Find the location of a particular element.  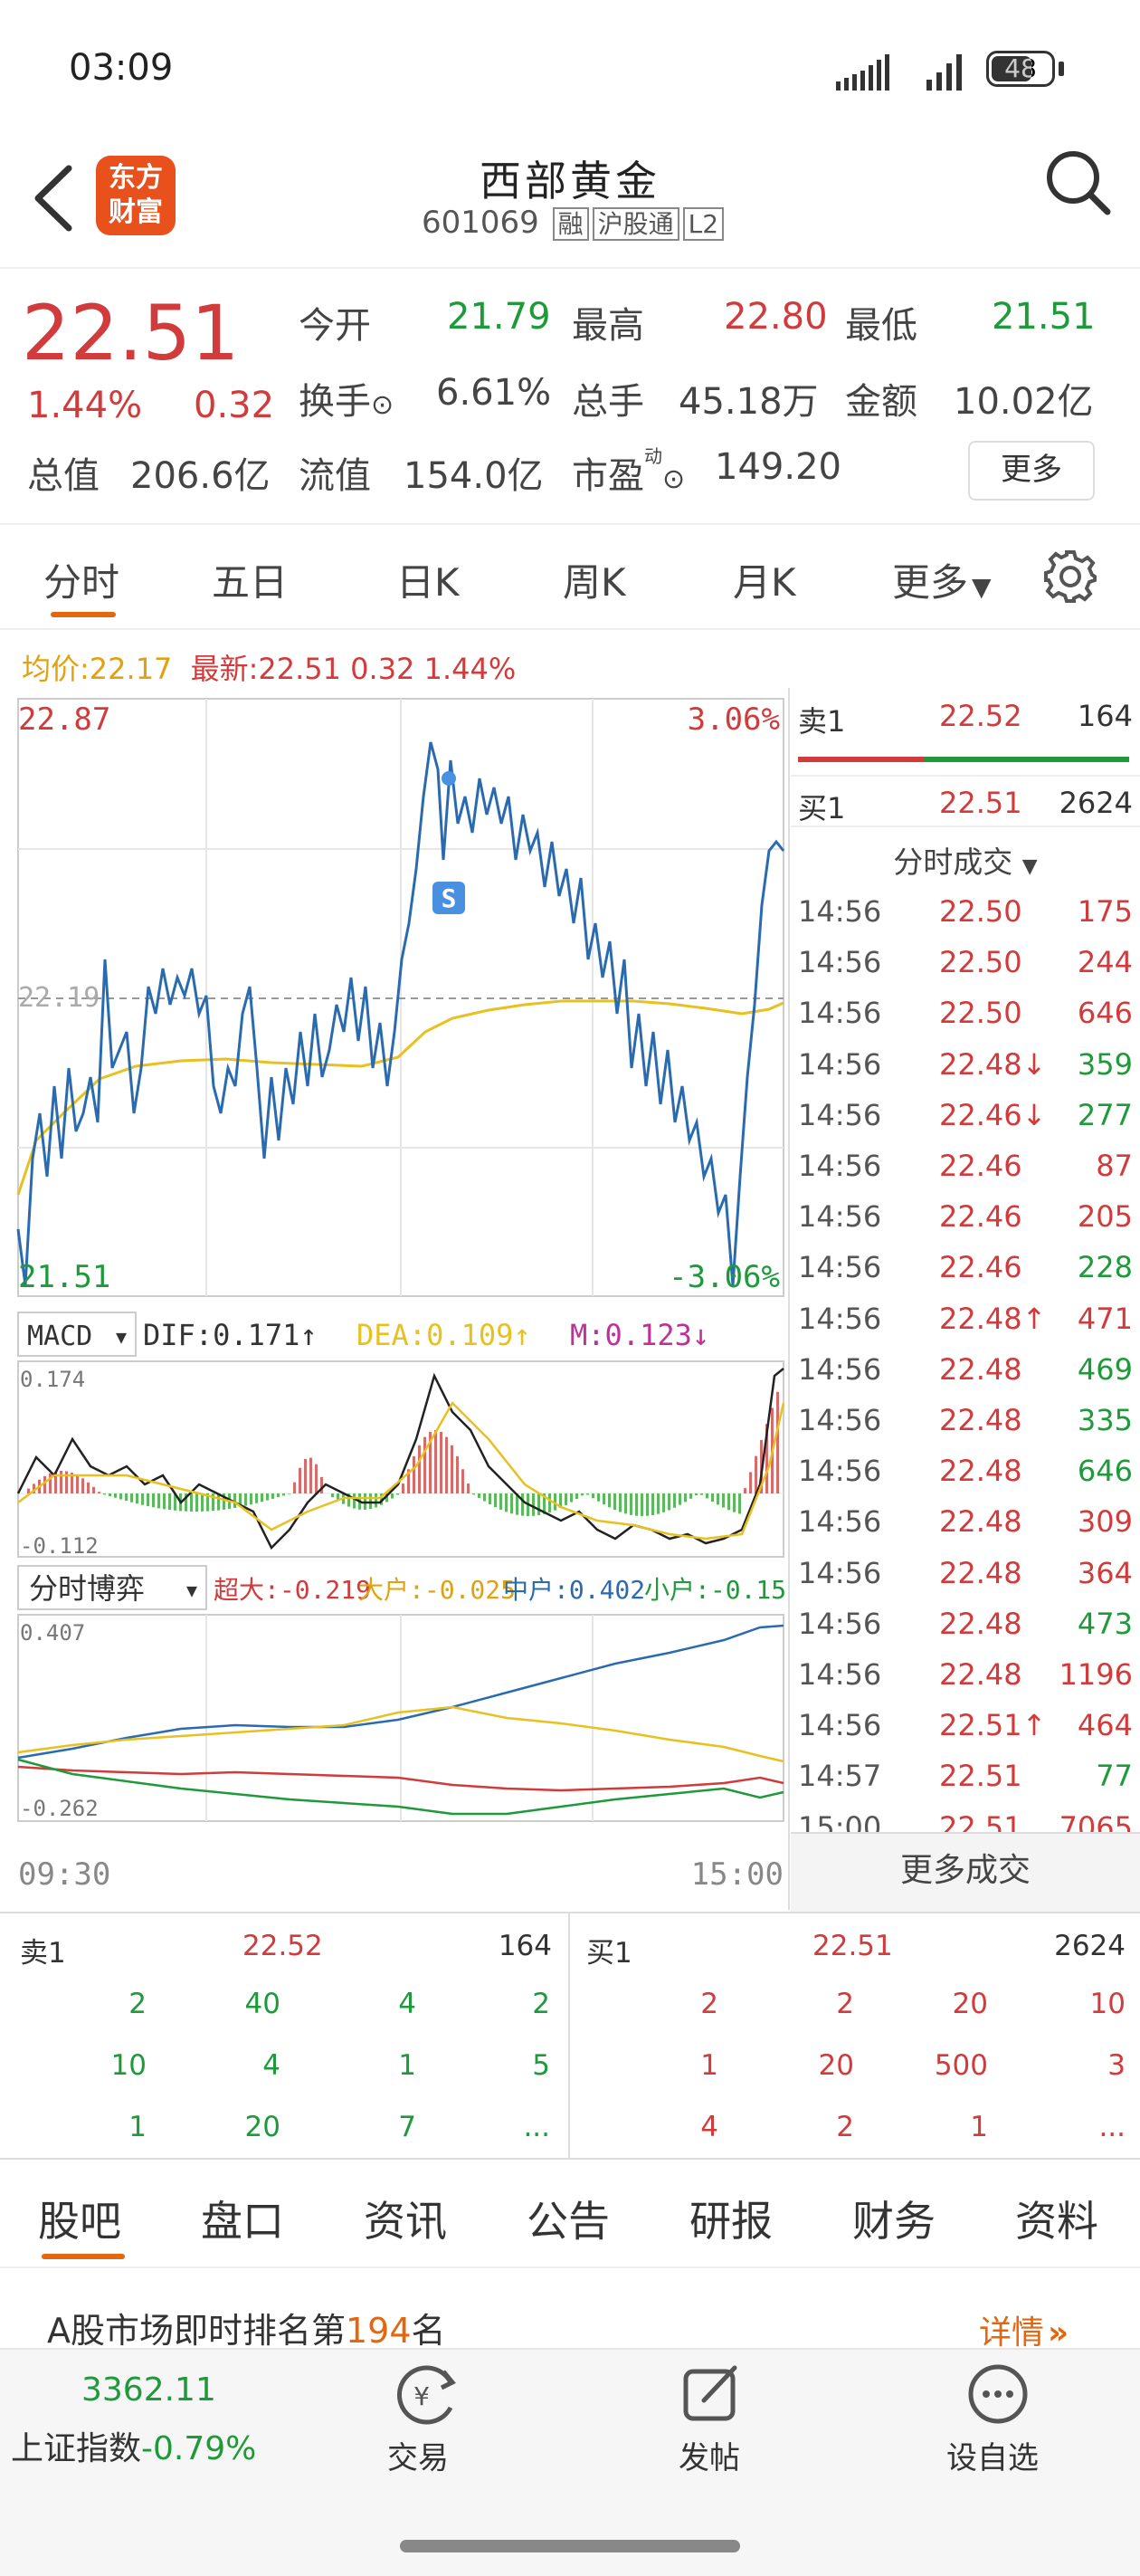

macd-dif-line is located at coordinates (400, 1459).